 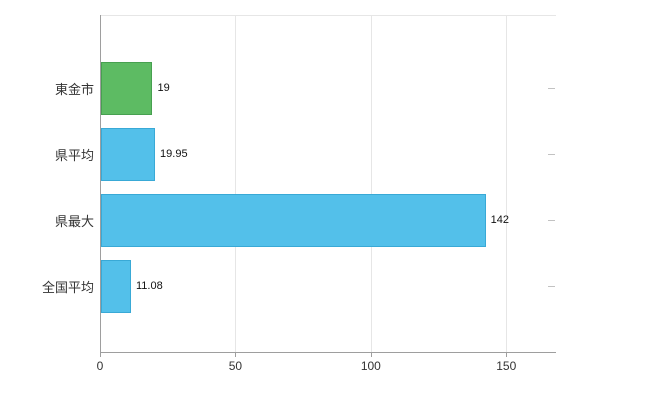 What do you see at coordinates (149, 286) in the screenshot?
I see `bar-value-label: 11.08` at bounding box center [149, 286].